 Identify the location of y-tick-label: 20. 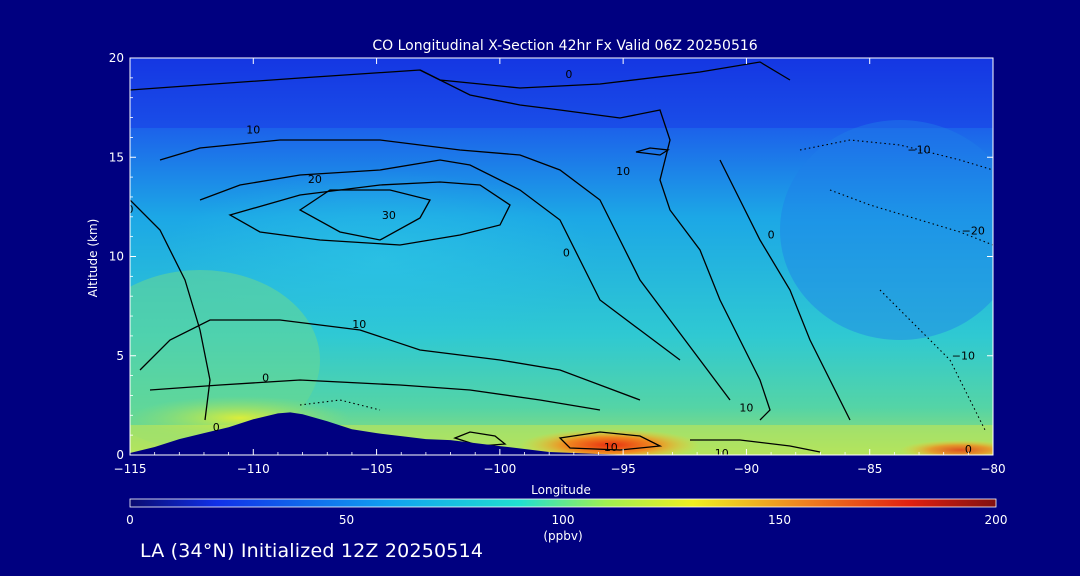
(116, 58).